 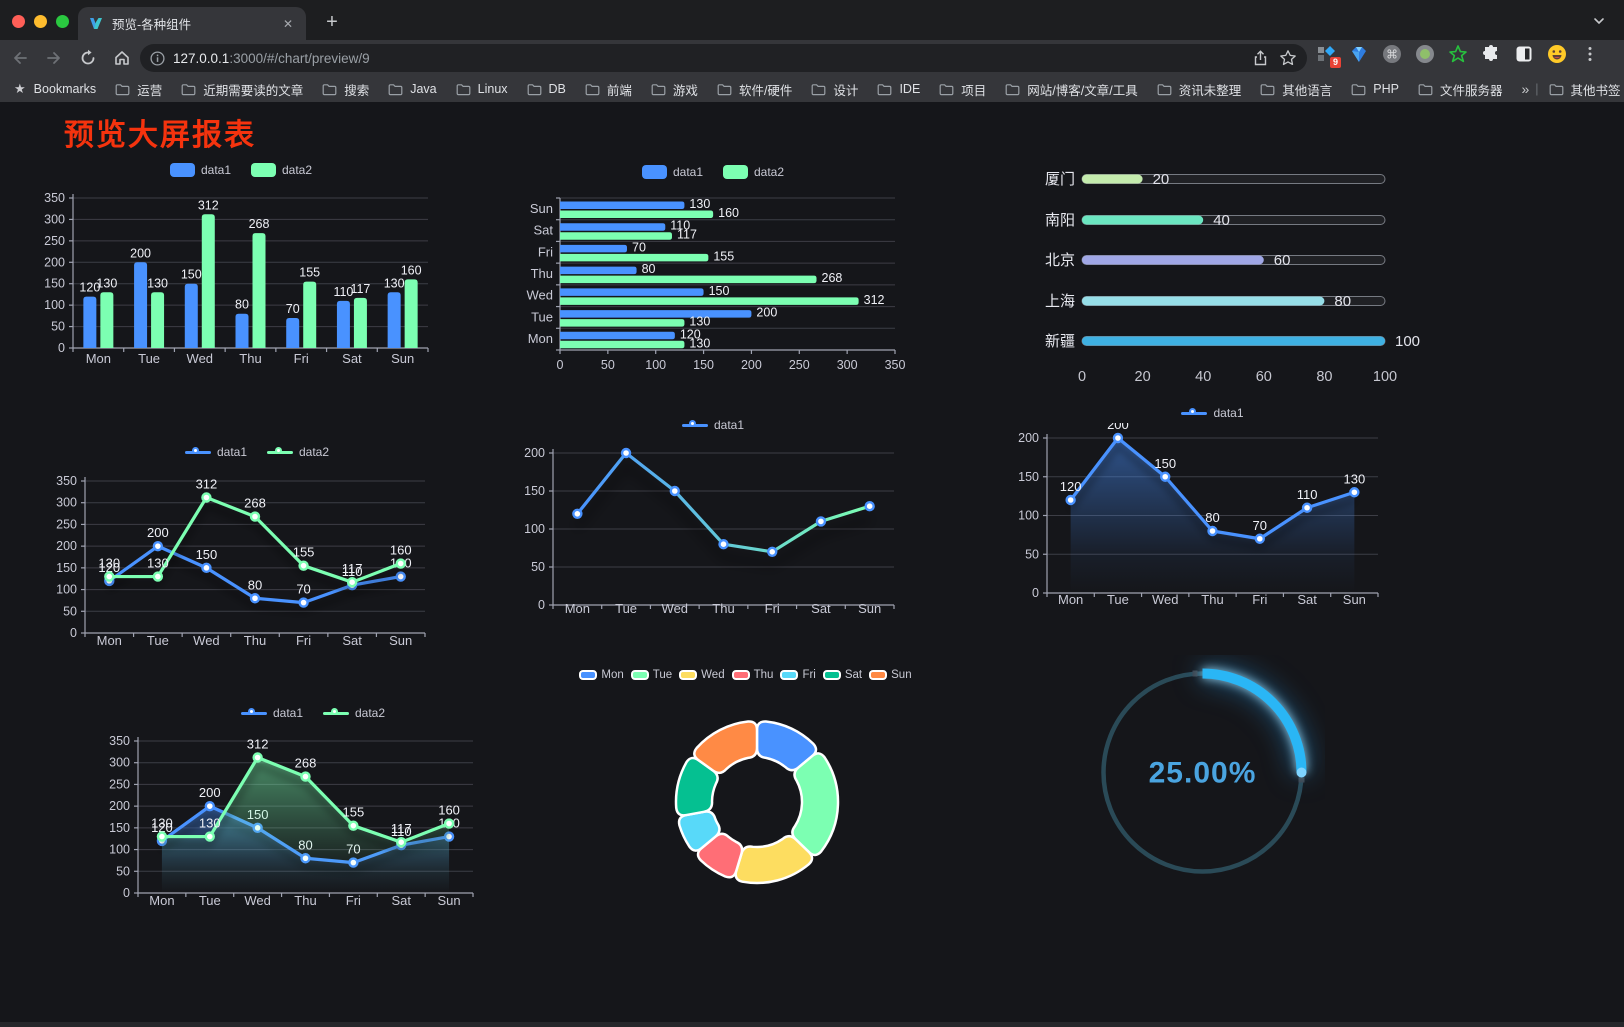 What do you see at coordinates (1199, 89) in the screenshot?
I see `bookmark-folder-item: 资讯未整理` at bounding box center [1199, 89].